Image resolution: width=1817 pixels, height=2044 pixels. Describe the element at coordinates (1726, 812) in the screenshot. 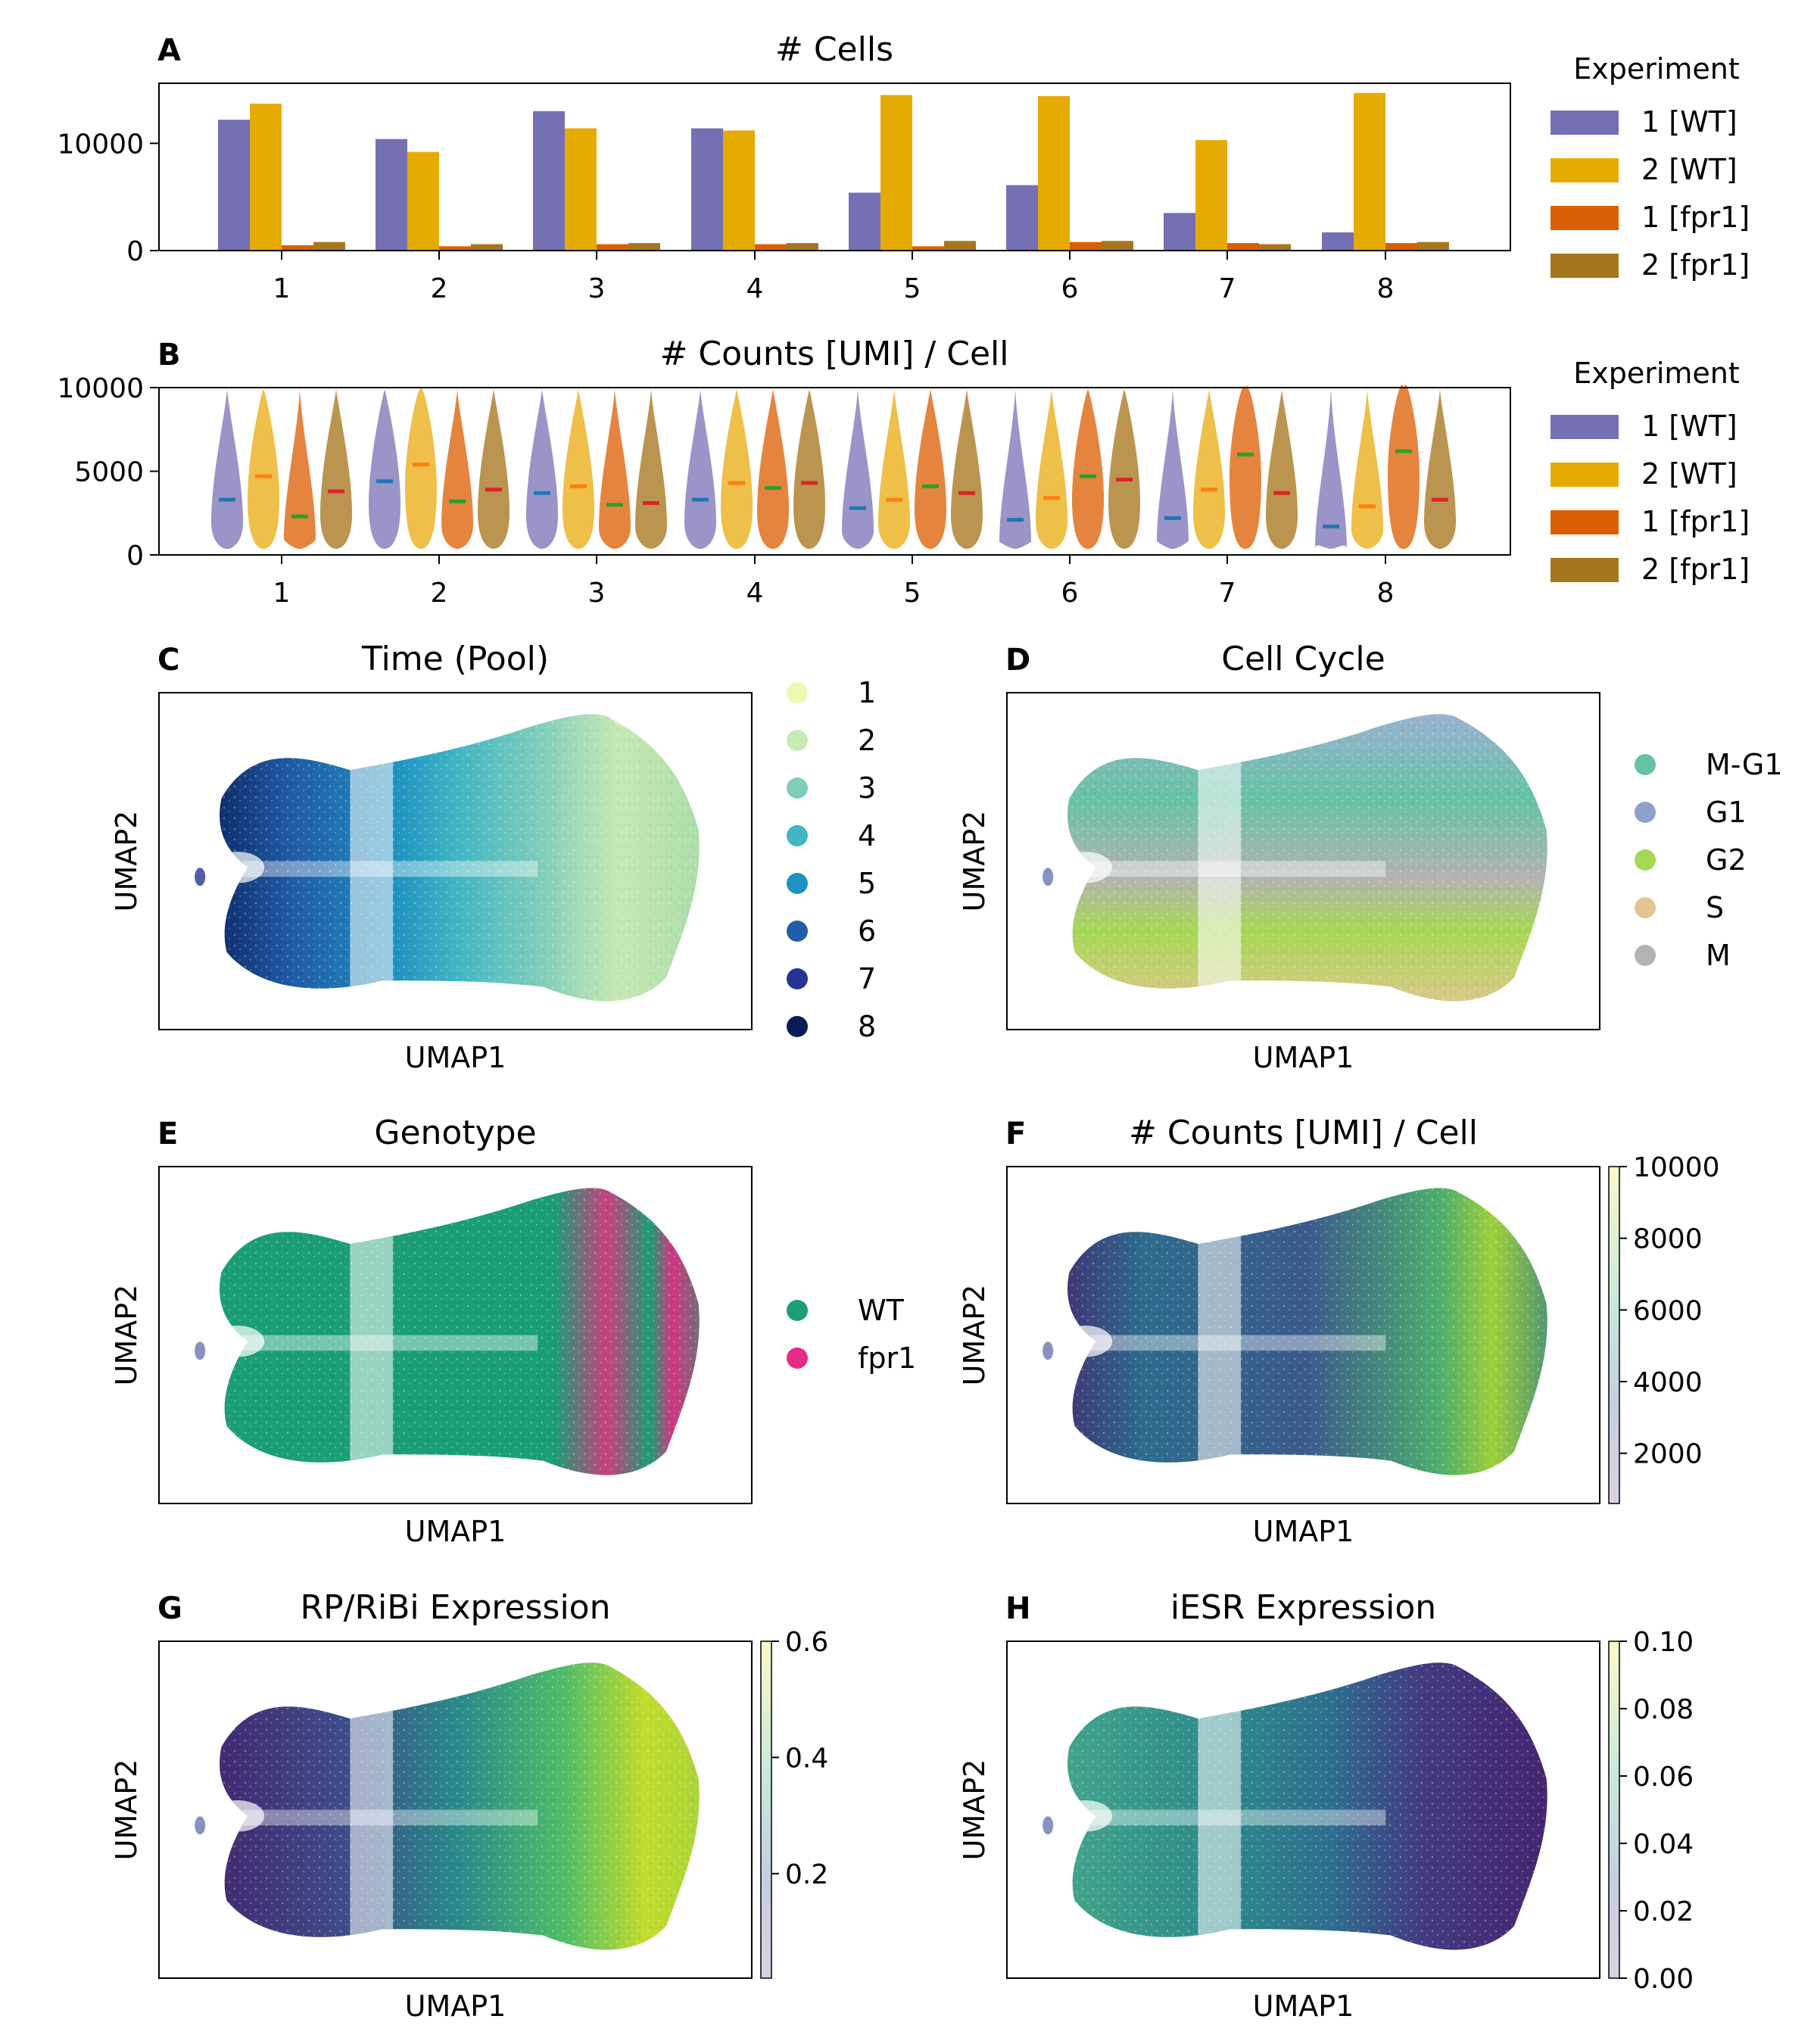

I see `legend-entry: G1` at that location.